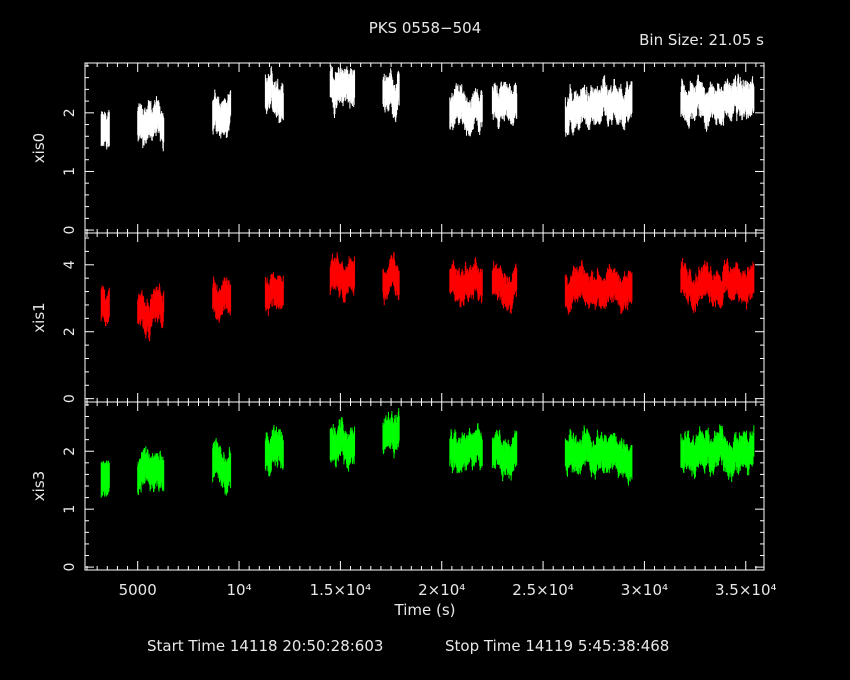  I want to click on series-xis1, so click(427, 297).